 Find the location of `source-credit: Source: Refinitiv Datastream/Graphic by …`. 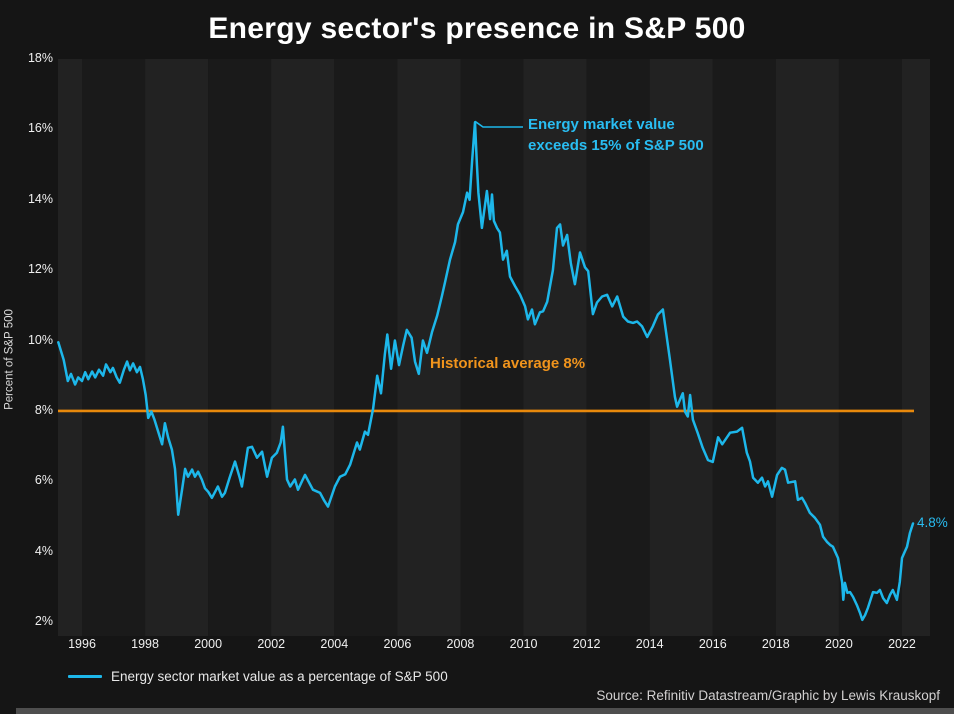

source-credit: Source: Refinitiv Datastream/Graphic by … is located at coordinates (768, 695).